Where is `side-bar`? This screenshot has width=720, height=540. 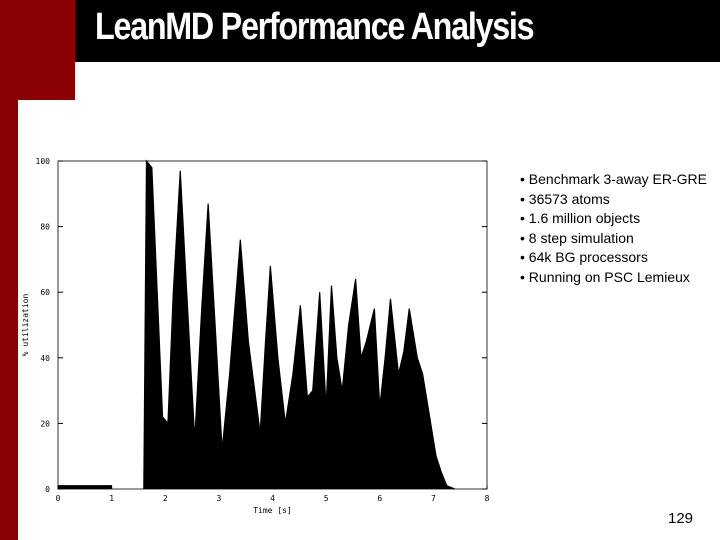
side-bar is located at coordinates (9, 270).